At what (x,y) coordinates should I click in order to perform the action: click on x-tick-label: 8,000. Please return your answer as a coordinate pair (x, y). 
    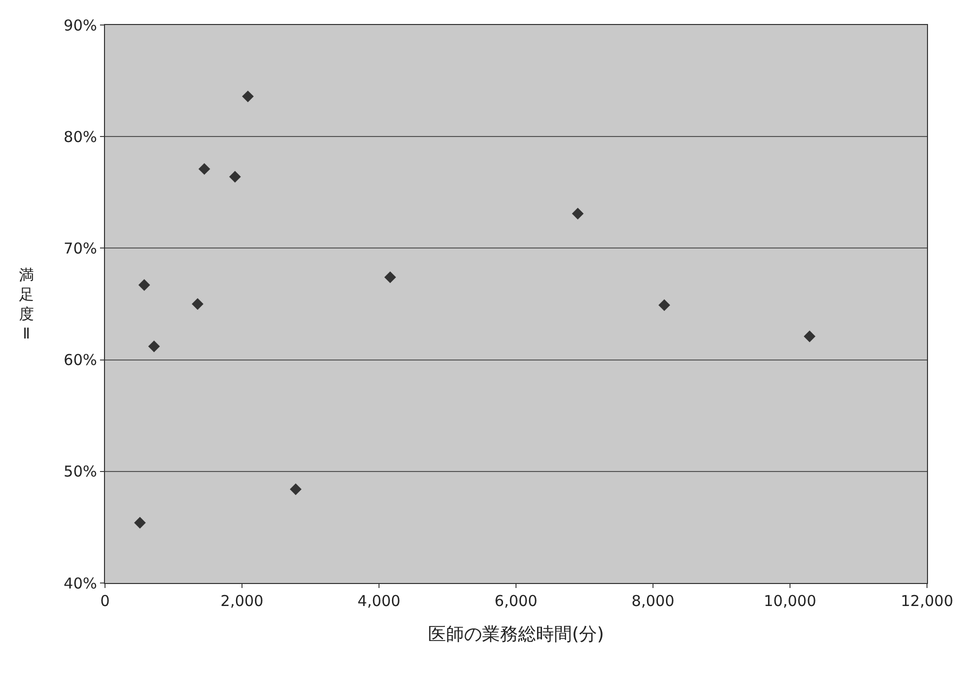
    Looking at the image, I should click on (653, 601).